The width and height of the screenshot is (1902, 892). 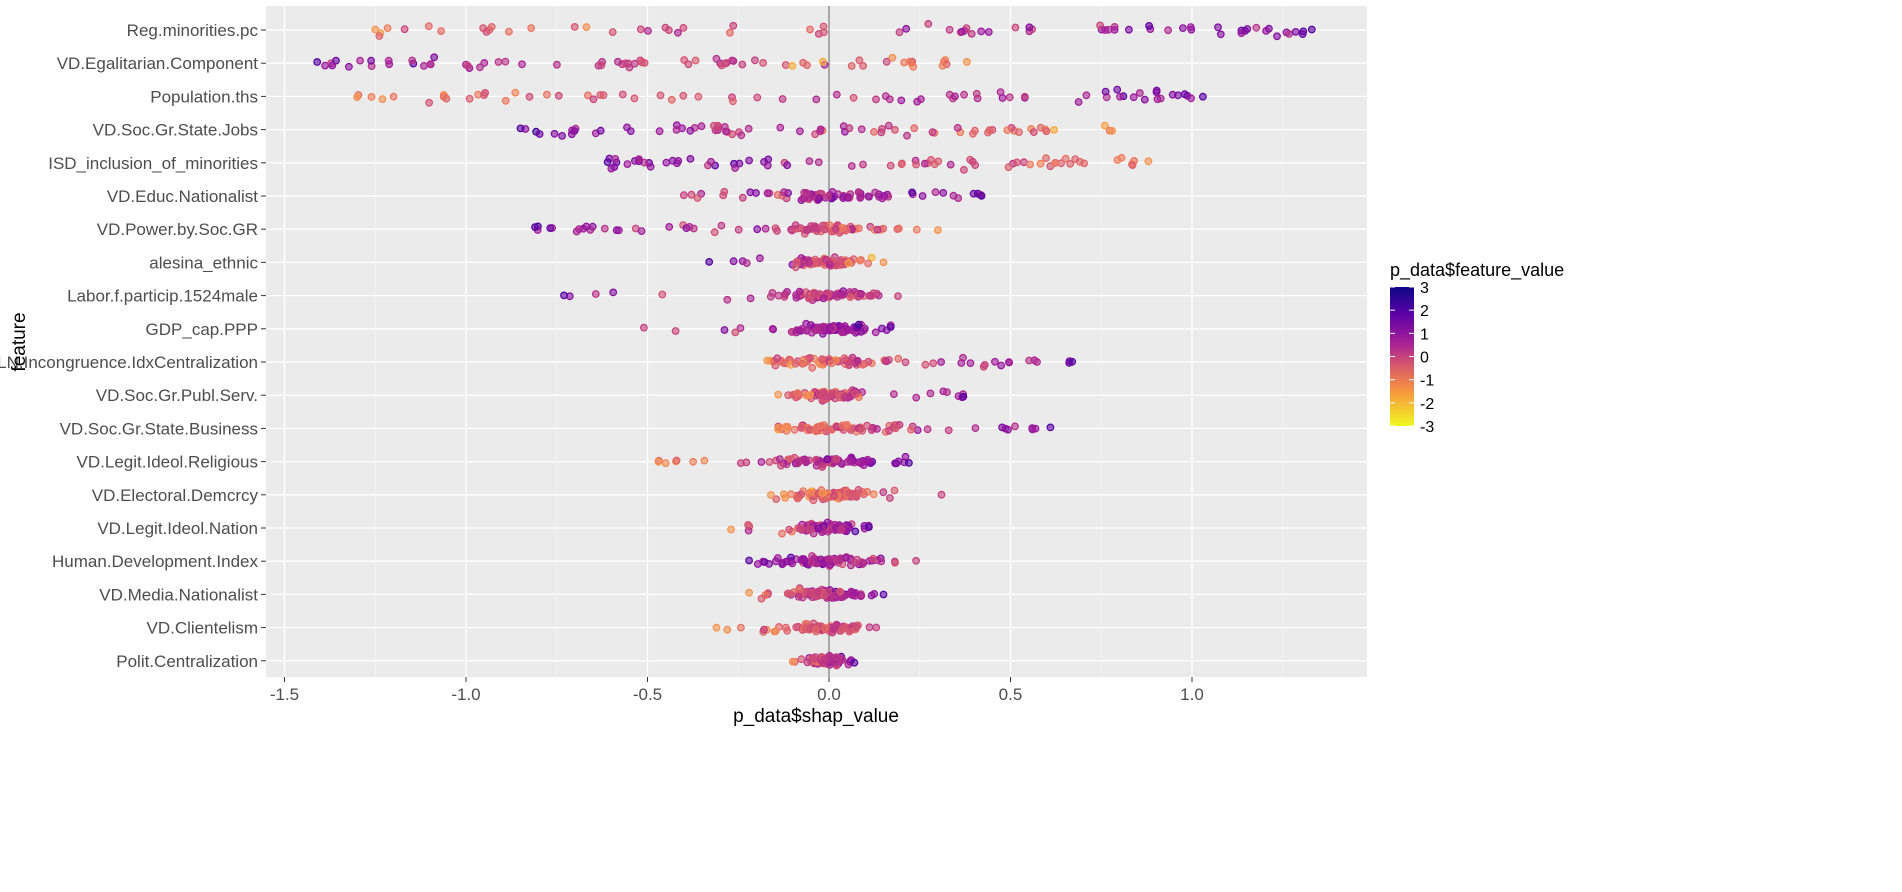 I want to click on feature-label: VD.Soc.Gr.Publ.Serv., so click(x=177, y=395).